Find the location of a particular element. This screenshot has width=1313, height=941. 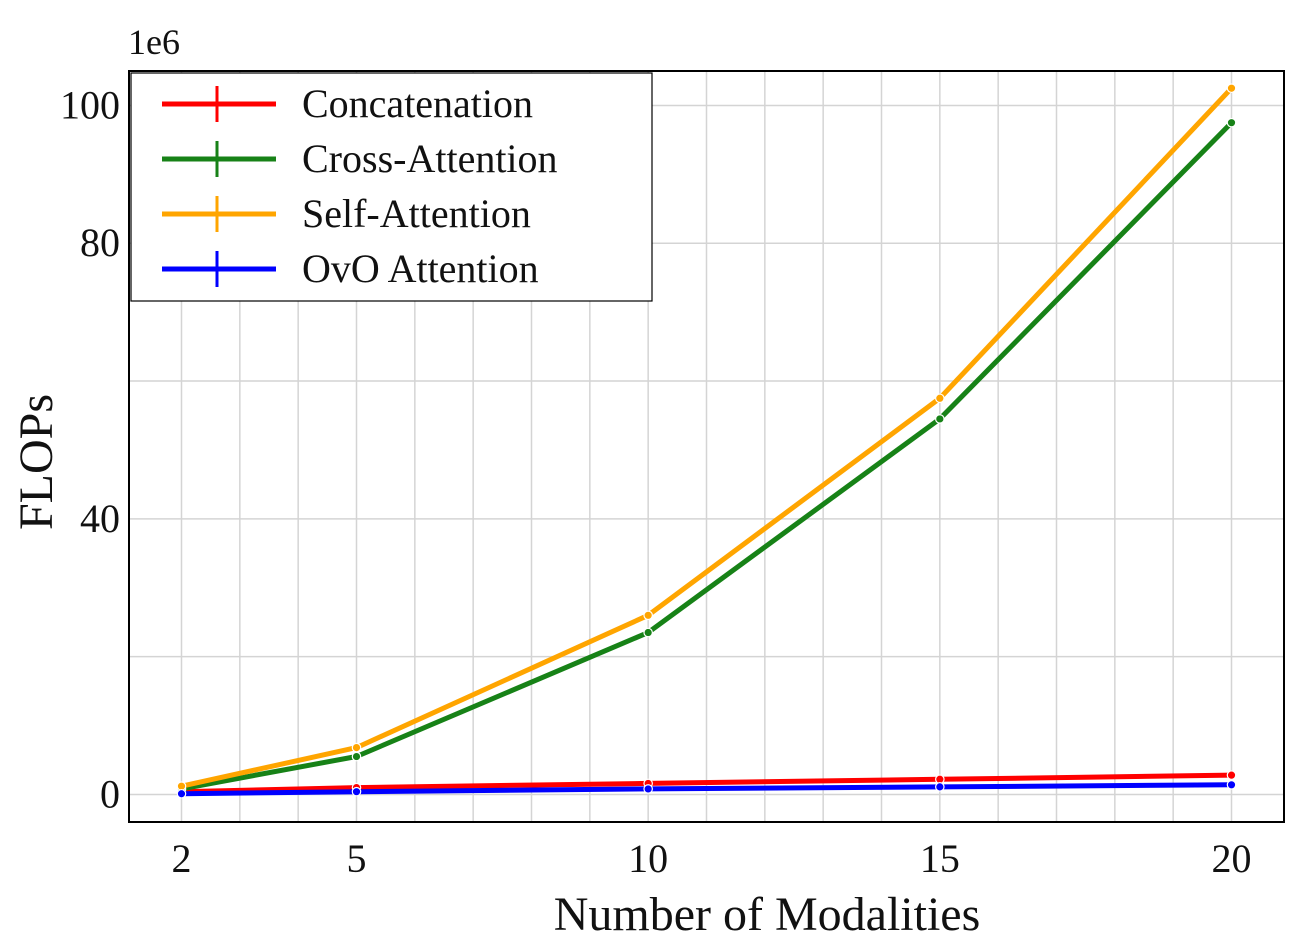

y-axis-label: FLOPs is located at coordinates (36, 462).